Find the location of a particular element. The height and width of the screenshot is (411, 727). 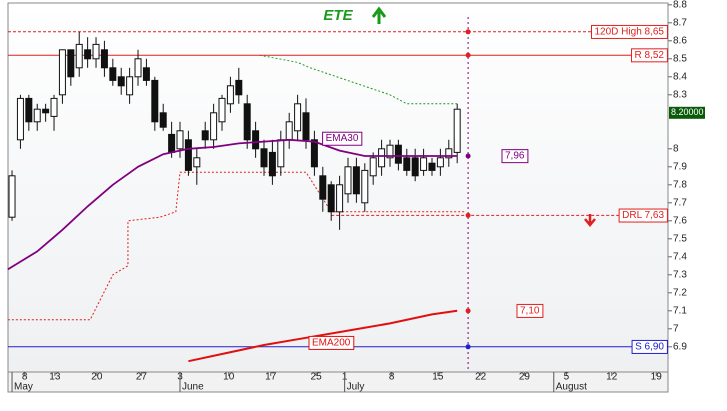

y-tick-label: 8.6 is located at coordinates (680, 40).